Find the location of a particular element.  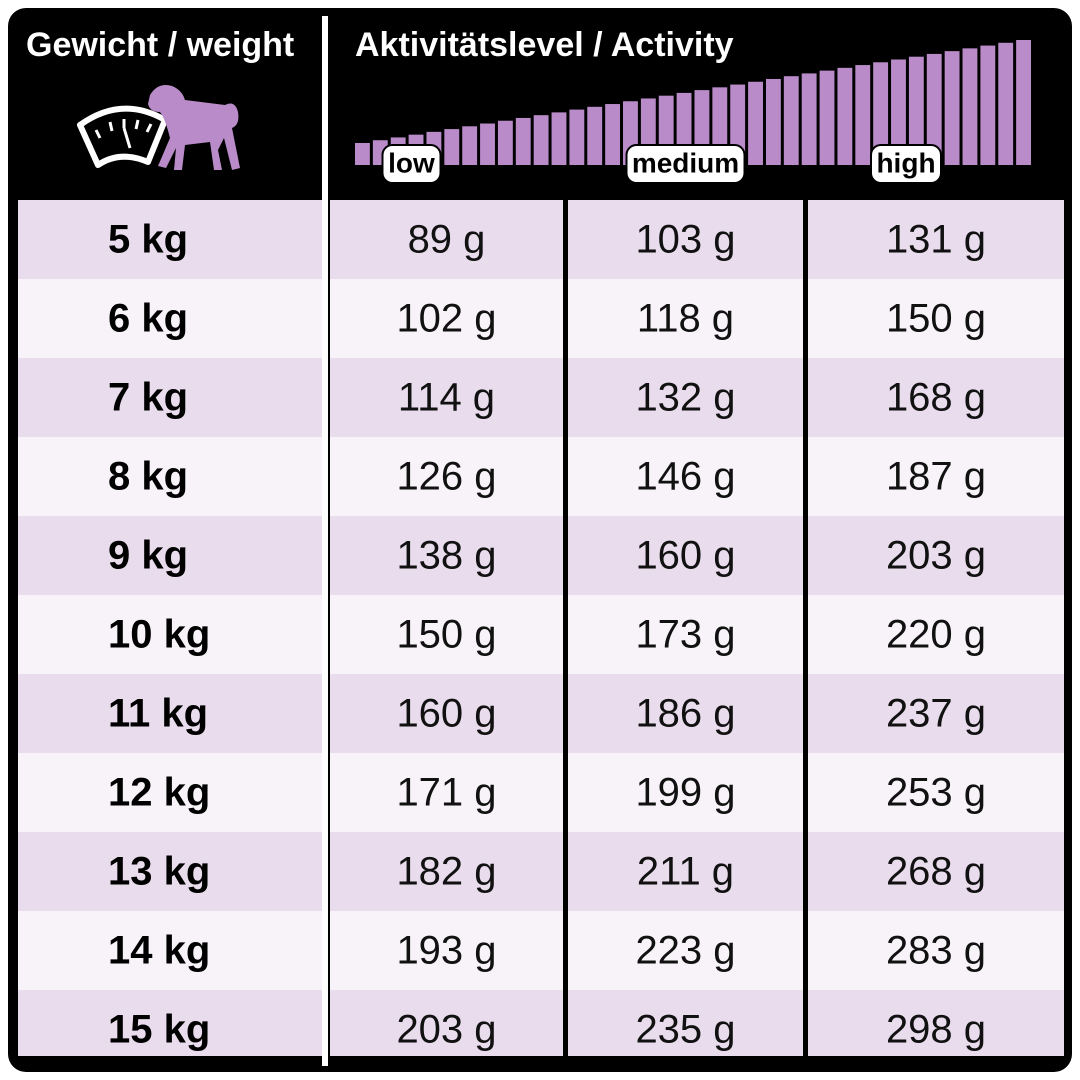

weight-cell: 7 kg is located at coordinates (148, 398).